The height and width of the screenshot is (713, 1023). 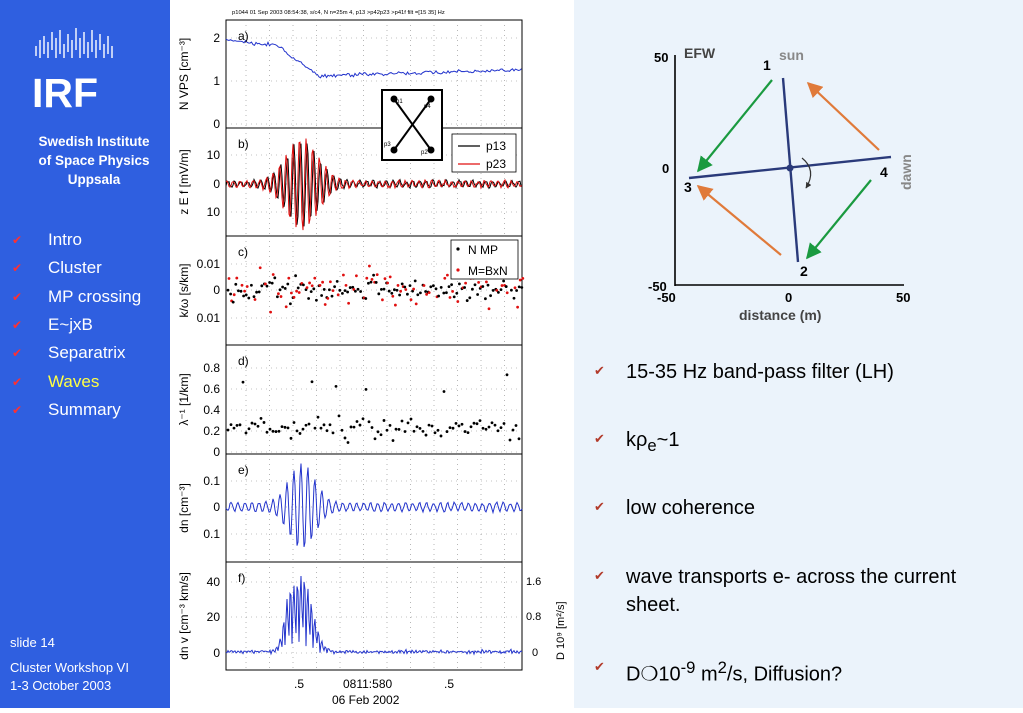 What do you see at coordinates (89, 325) in the screenshot?
I see `nav-item-e-jxb: ✔ E~jxB` at bounding box center [89, 325].